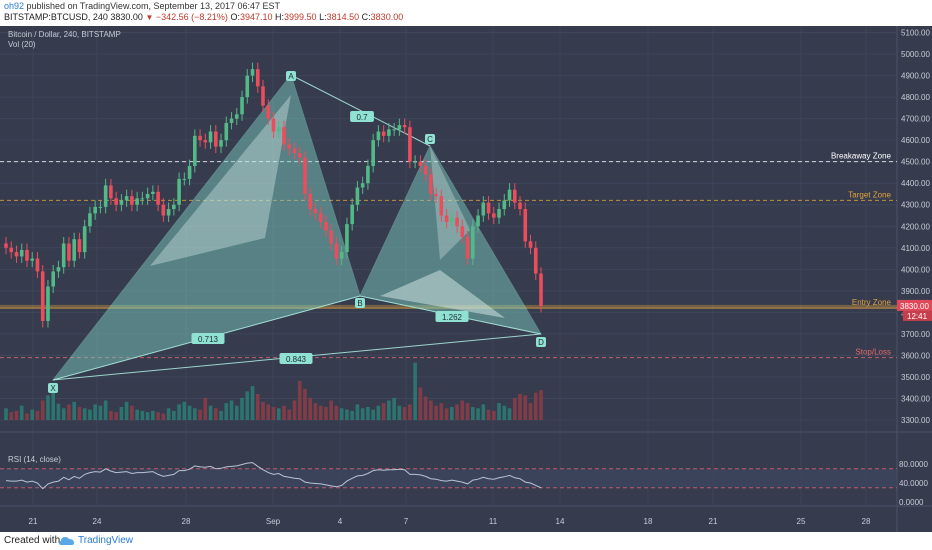  I want to click on rsi-line, so click(273, 476).